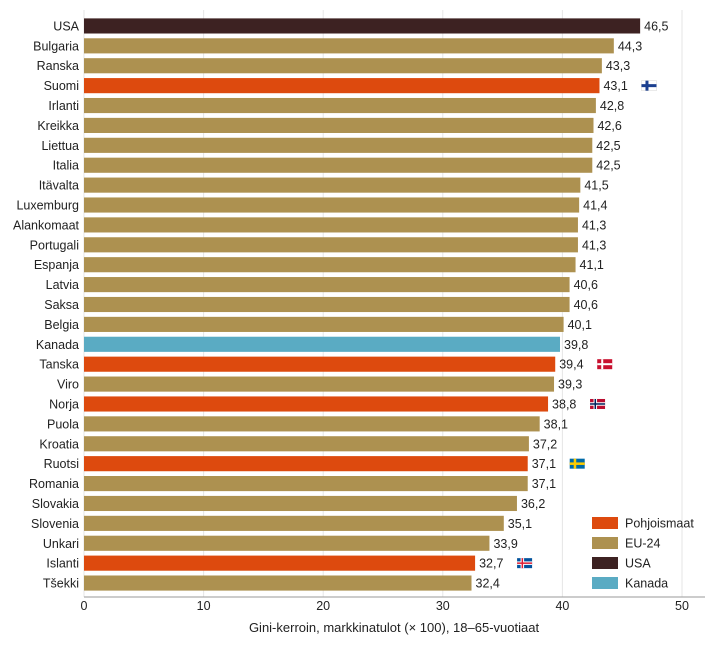 Image resolution: width=720 pixels, height=648 pixels. I want to click on flag-no-icon, so click(598, 403).